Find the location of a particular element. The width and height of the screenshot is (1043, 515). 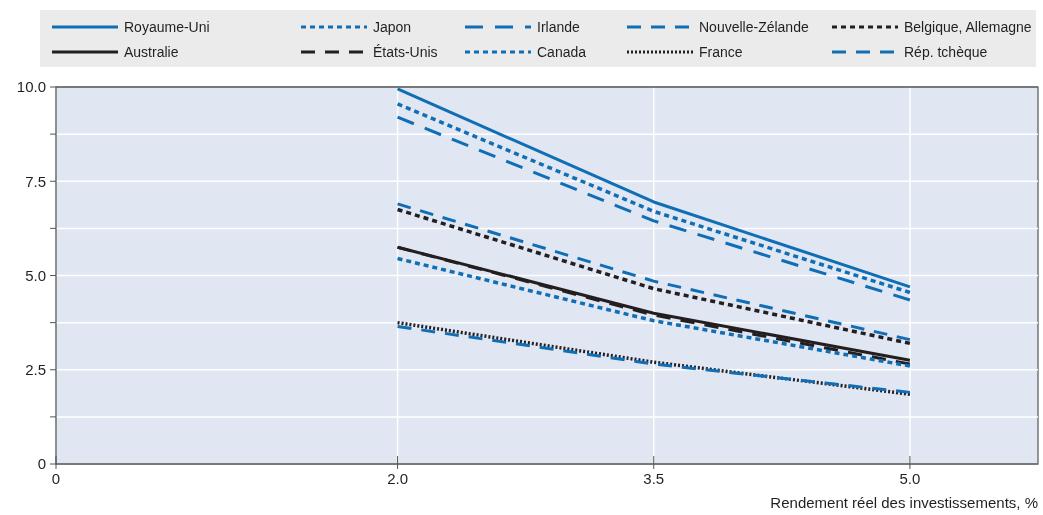

x-tick-label: 2.0 is located at coordinates (397, 478).